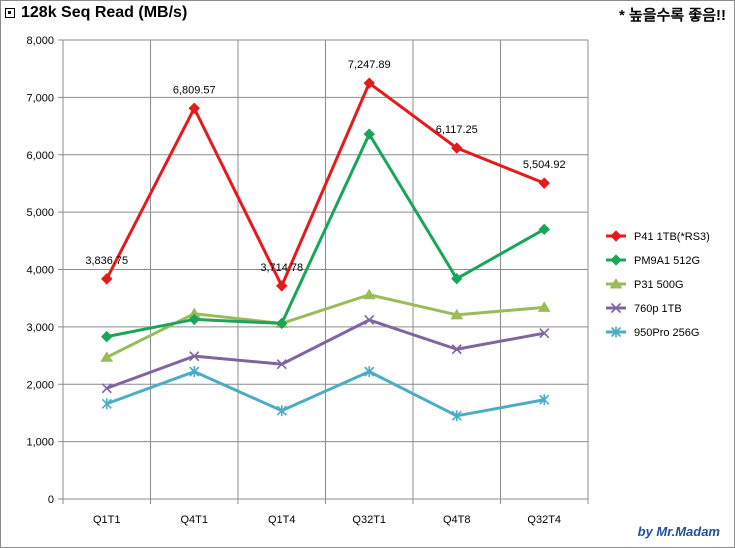 The width and height of the screenshot is (735, 548). What do you see at coordinates (40, 443) in the screenshot?
I see `y-tick-label: 1,000` at bounding box center [40, 443].